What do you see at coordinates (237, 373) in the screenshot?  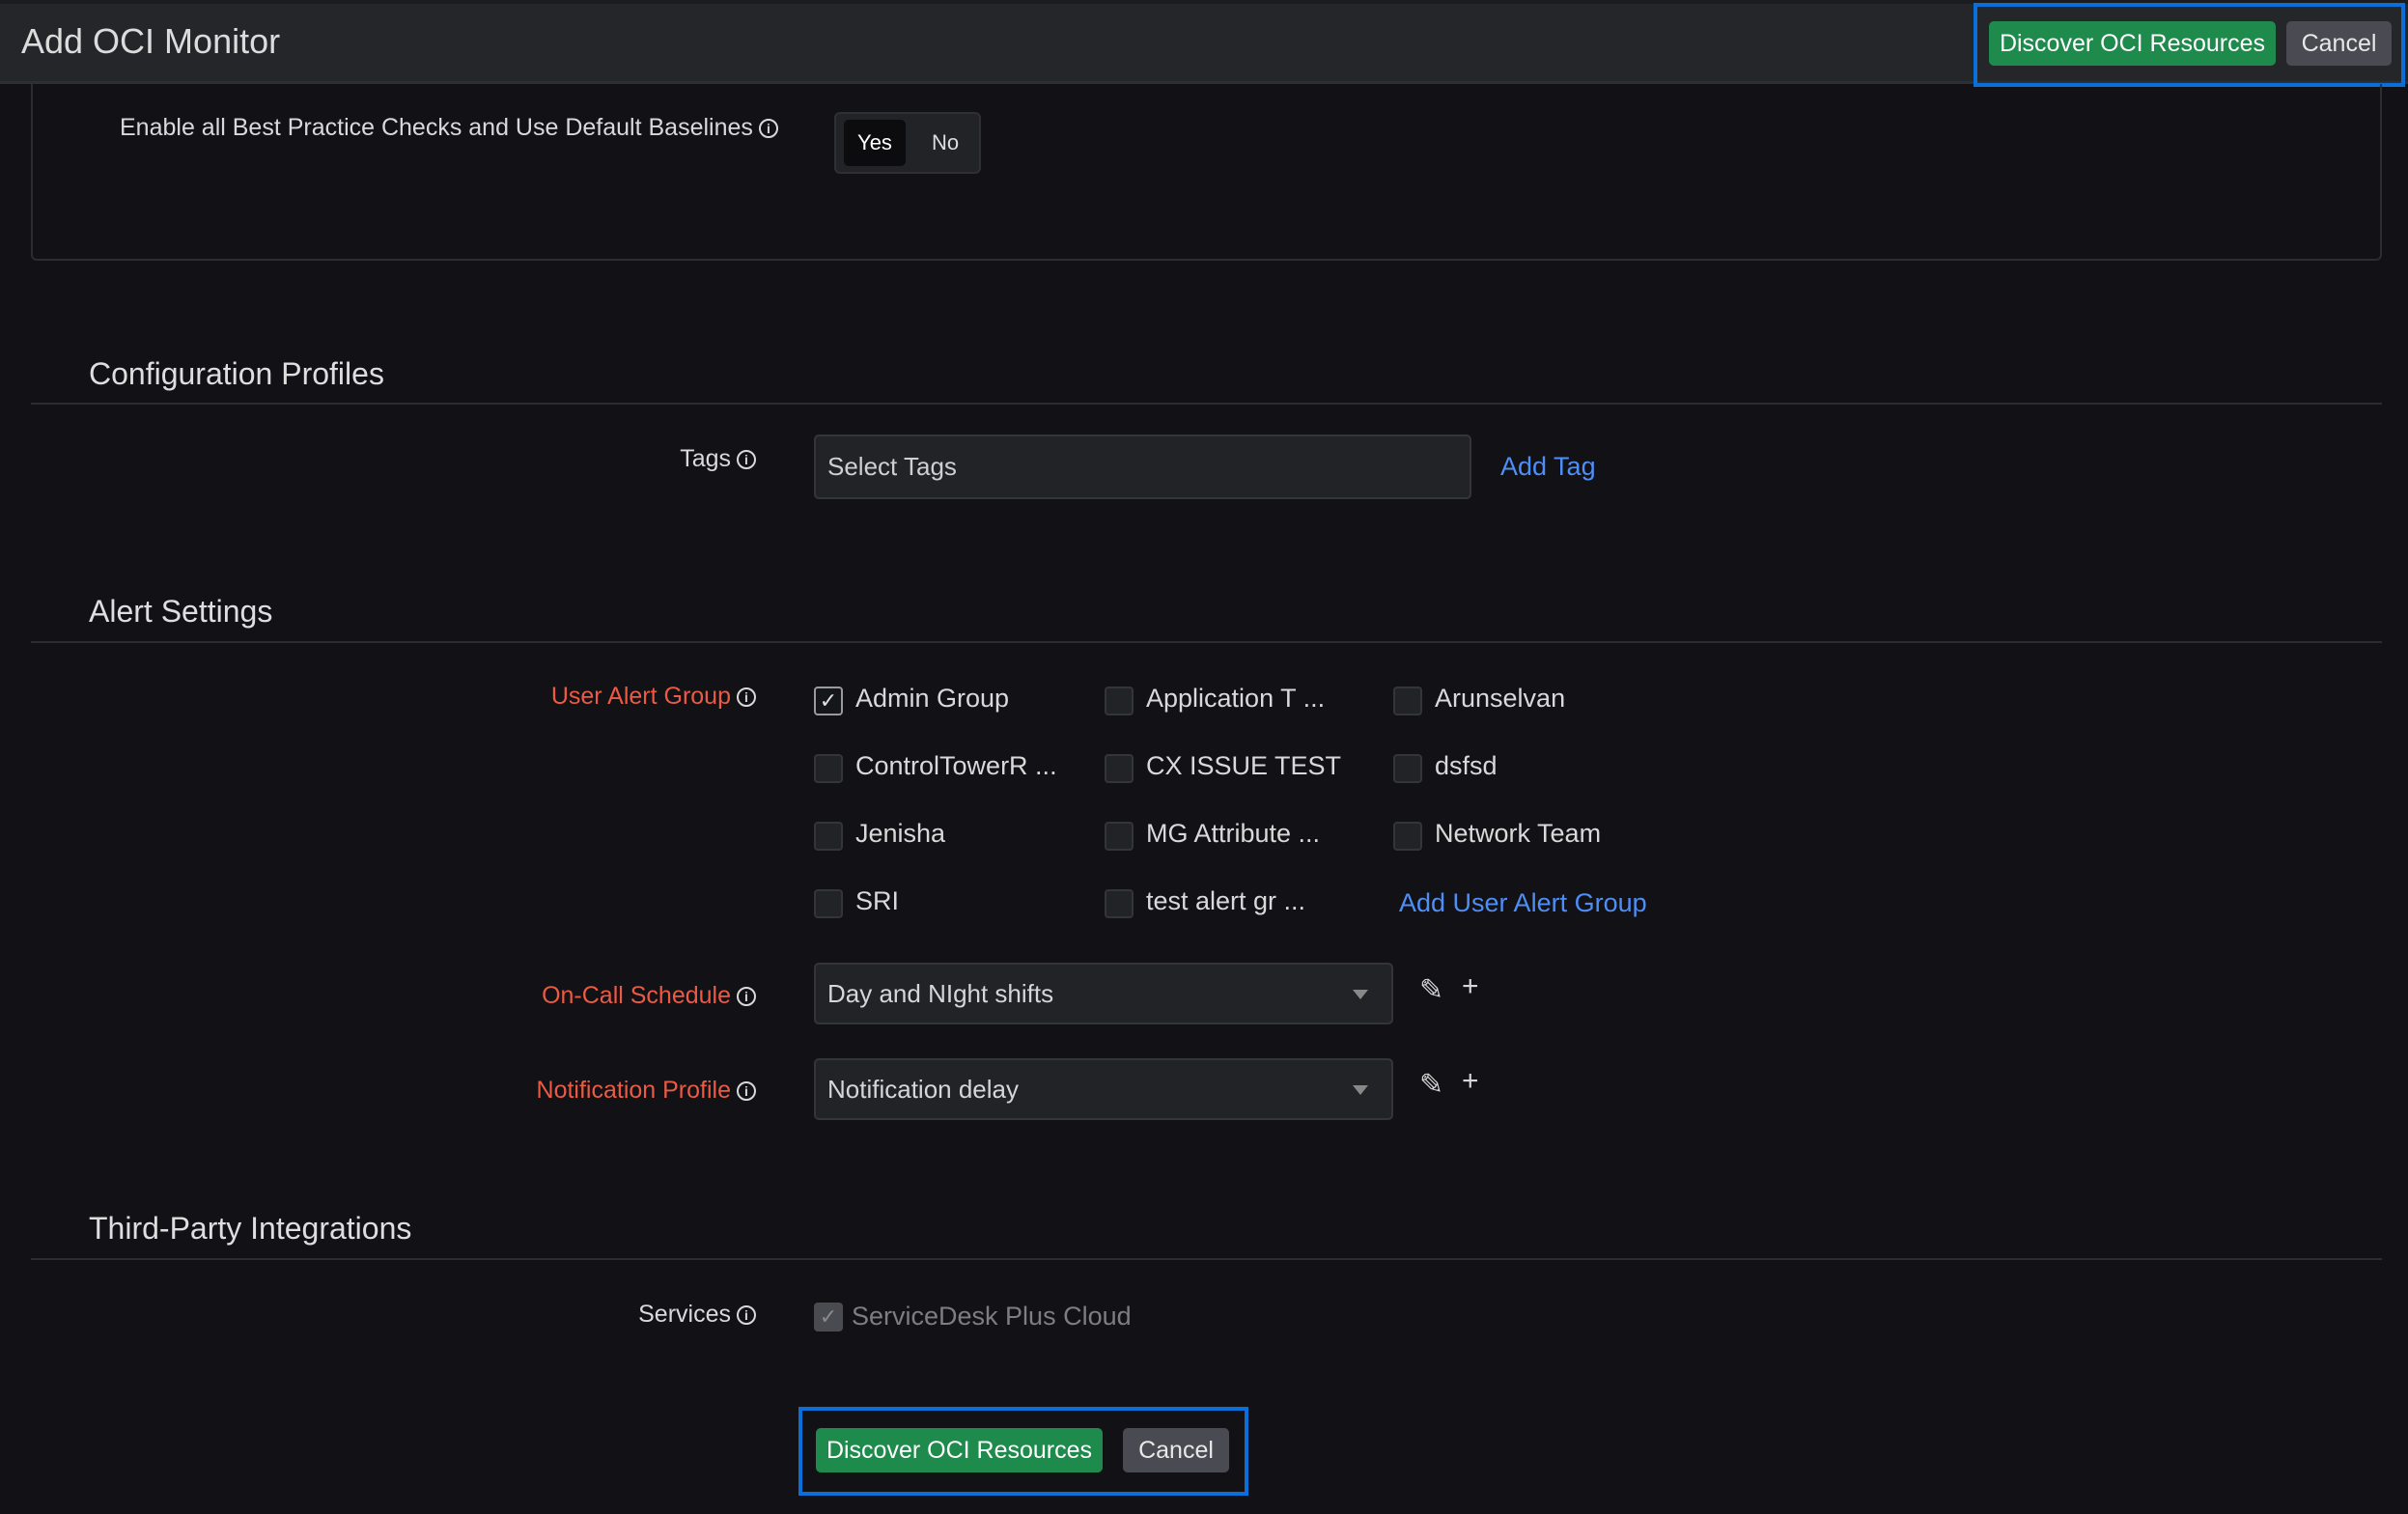 I see `section-title-config: Configuration Profiles` at bounding box center [237, 373].